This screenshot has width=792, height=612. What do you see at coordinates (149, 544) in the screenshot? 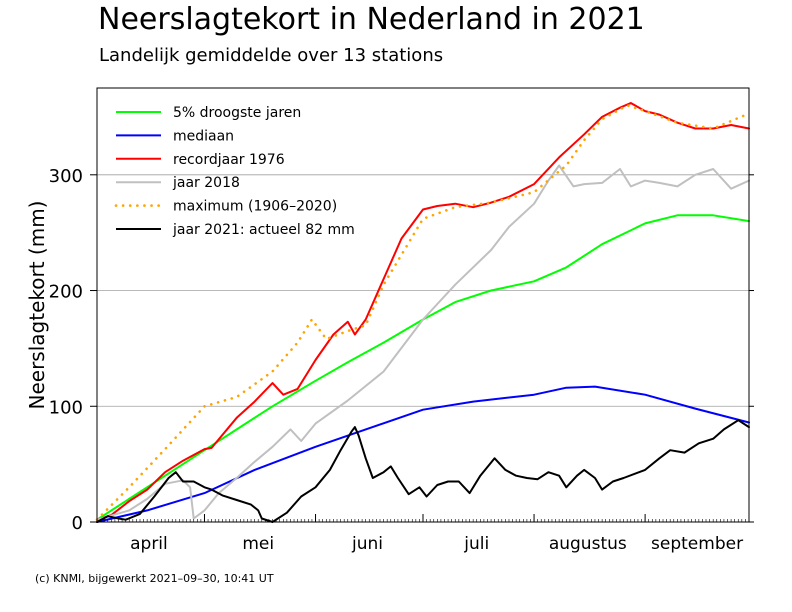
I see `month-label: april` at bounding box center [149, 544].